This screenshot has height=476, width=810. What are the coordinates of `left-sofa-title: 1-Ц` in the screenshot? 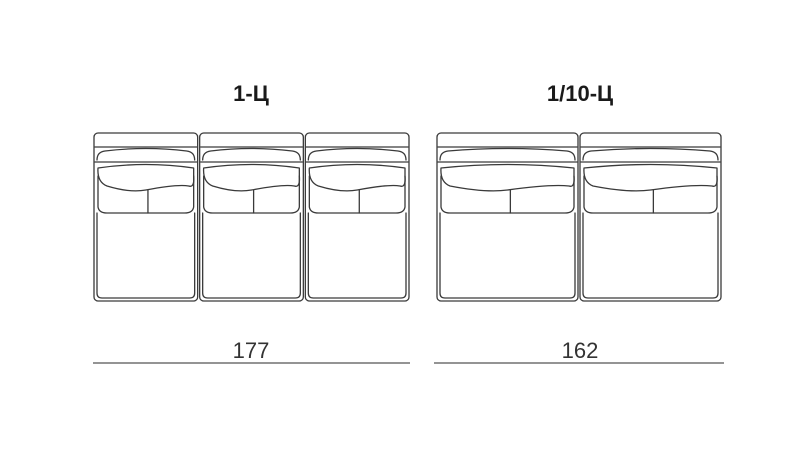 It's located at (251, 93).